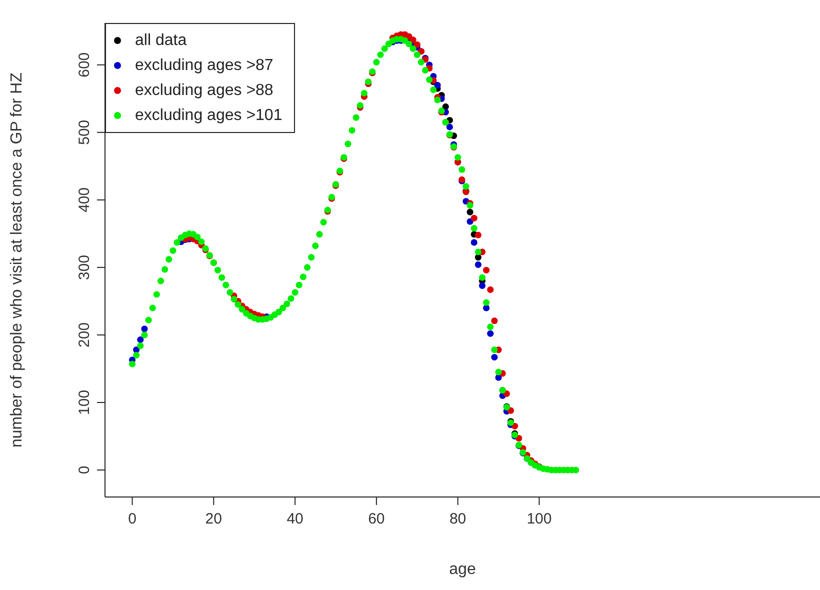 This screenshot has height=590, width=820. I want to click on legend-label: excluding ages >87, so click(204, 65).